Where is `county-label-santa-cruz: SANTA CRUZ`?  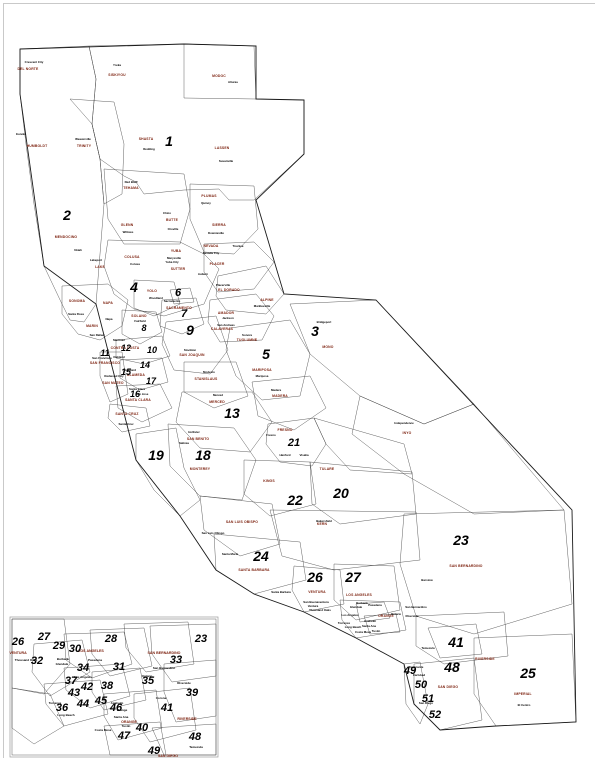
county-label-santa-cruz: SANTA CRUZ is located at coordinates (126, 414).